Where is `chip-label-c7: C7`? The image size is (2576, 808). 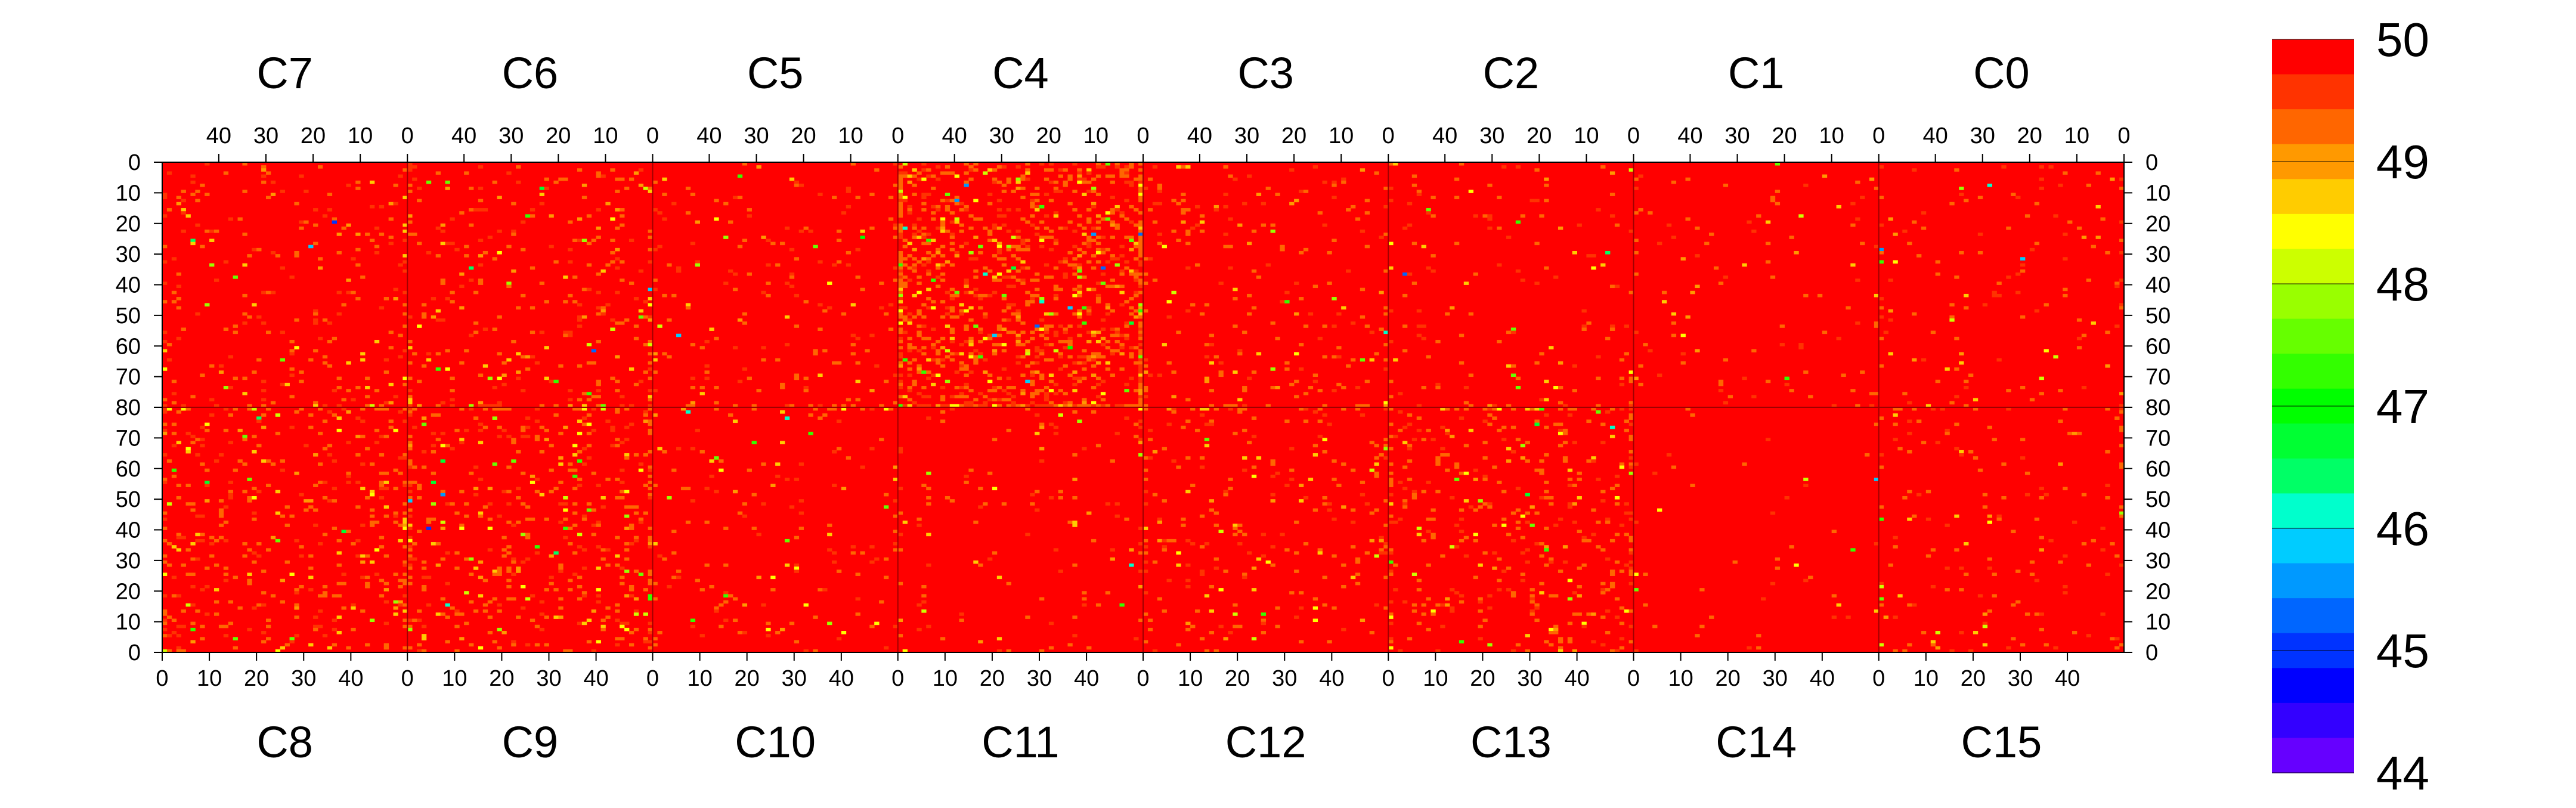 chip-label-c7: C7 is located at coordinates (284, 73).